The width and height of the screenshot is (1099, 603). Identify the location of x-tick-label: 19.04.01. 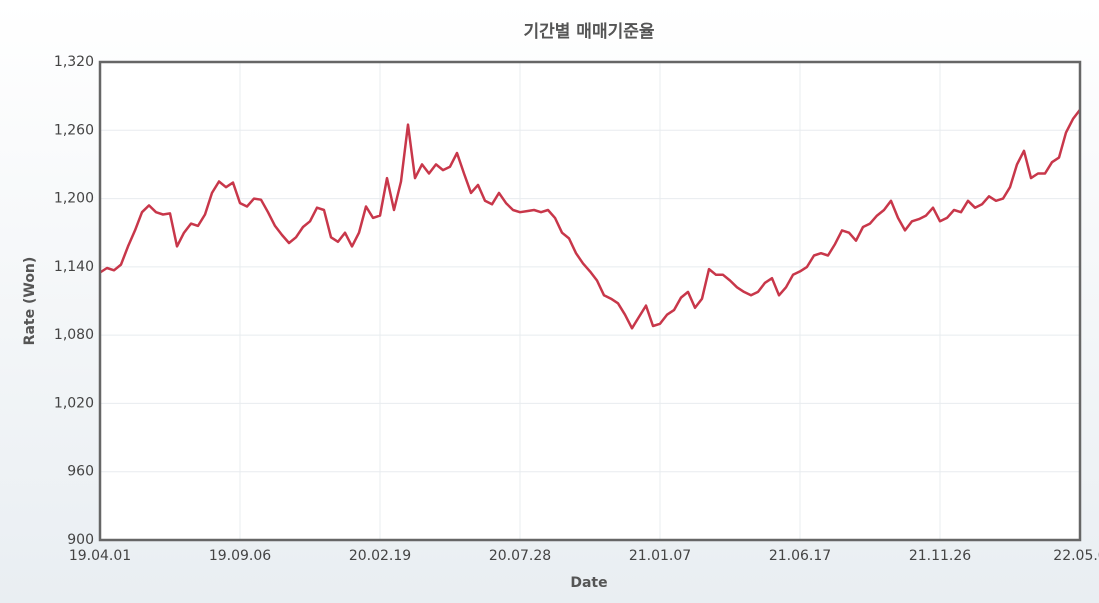
(100, 556).